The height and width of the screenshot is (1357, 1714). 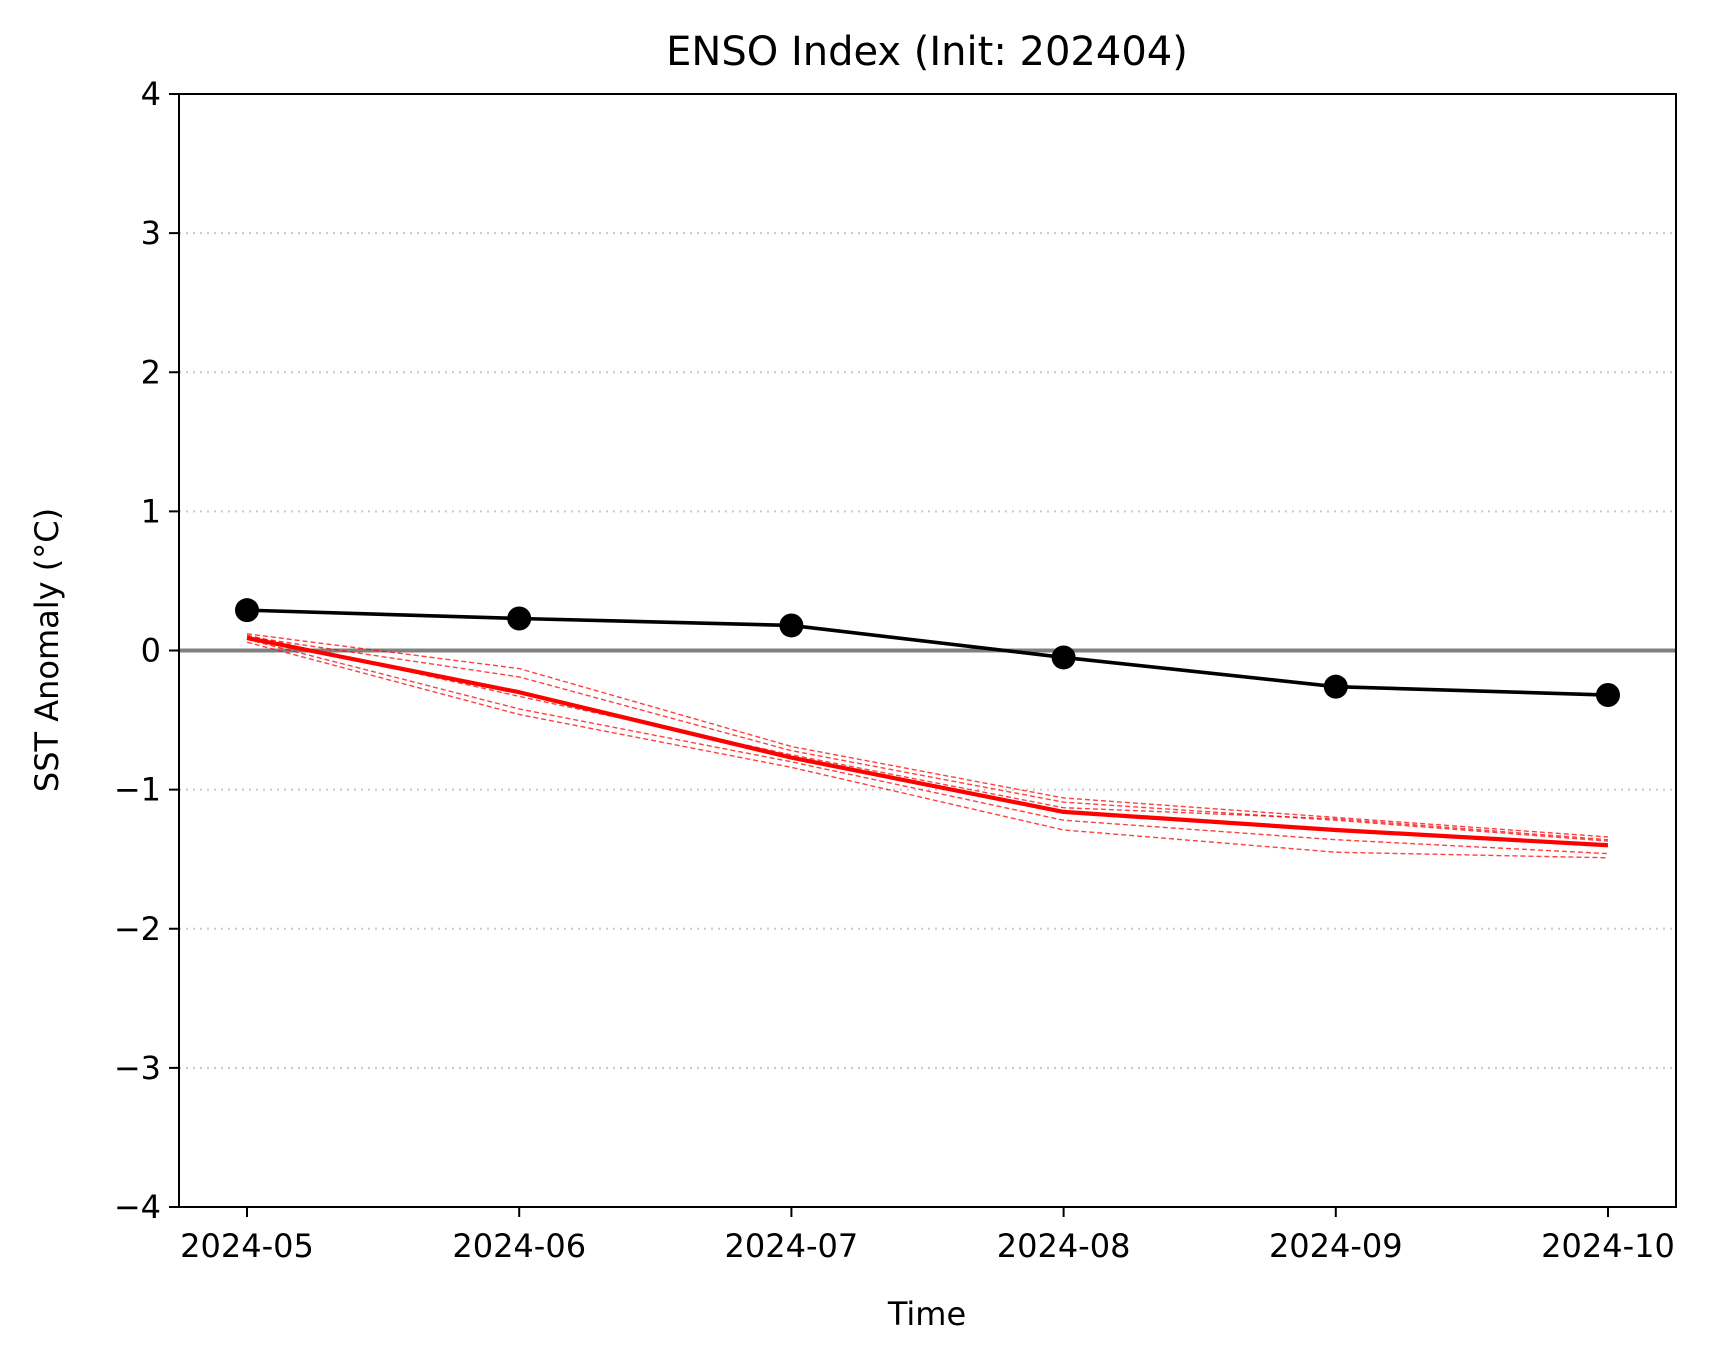 I want to click on y-tick-label: 3, so click(x=151, y=233).